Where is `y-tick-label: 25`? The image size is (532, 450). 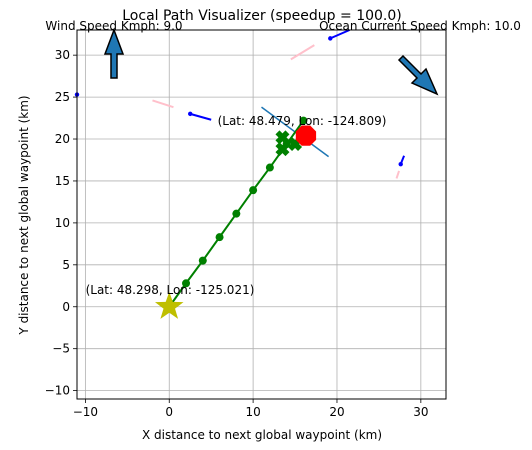
y-tick-label: 25 is located at coordinates (62, 97).